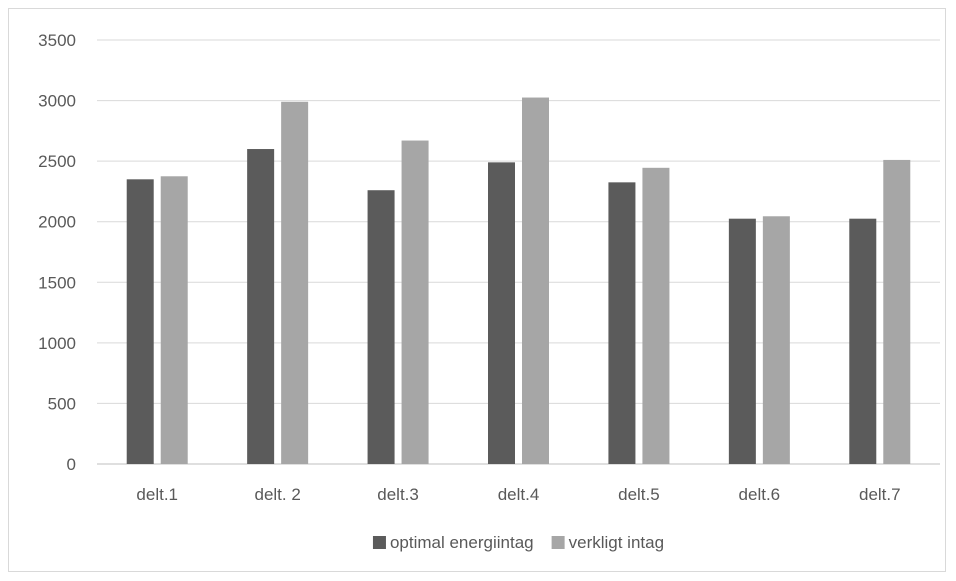 This screenshot has height=581, width=956. What do you see at coordinates (277, 494) in the screenshot?
I see `x-tick-label: delt. 2` at bounding box center [277, 494].